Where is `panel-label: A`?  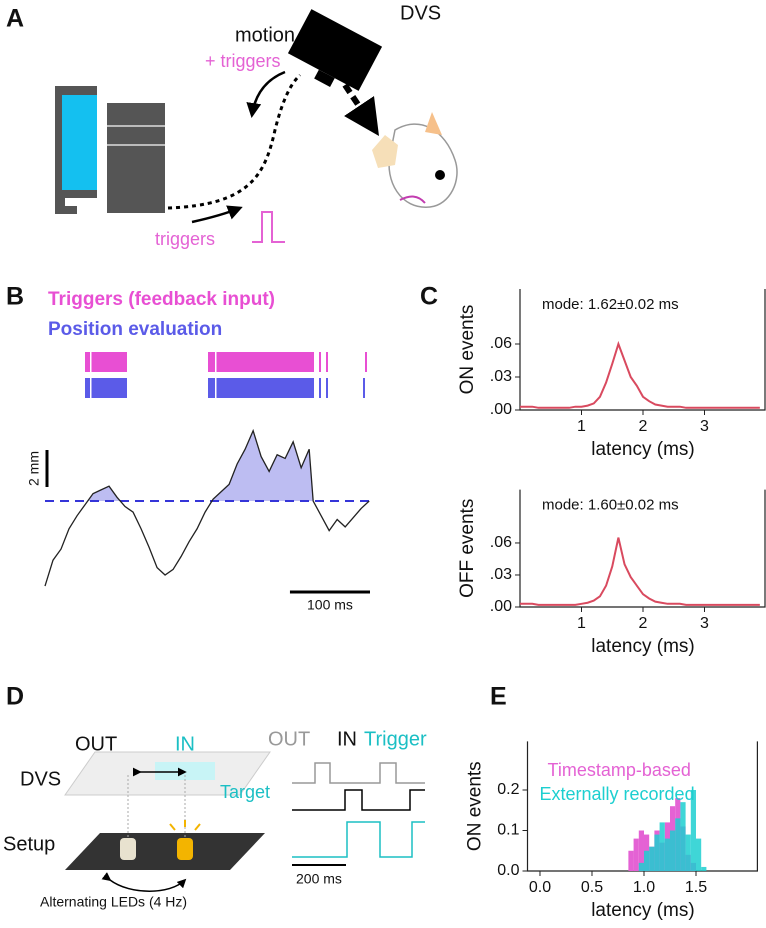
panel-label: A is located at coordinates (15, 19).